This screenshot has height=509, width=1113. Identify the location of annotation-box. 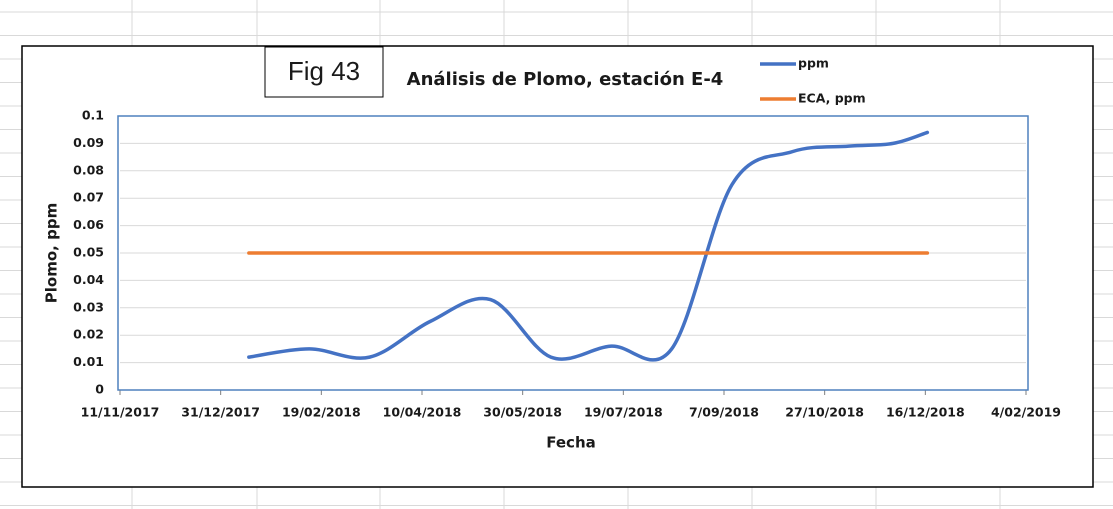
(324, 72).